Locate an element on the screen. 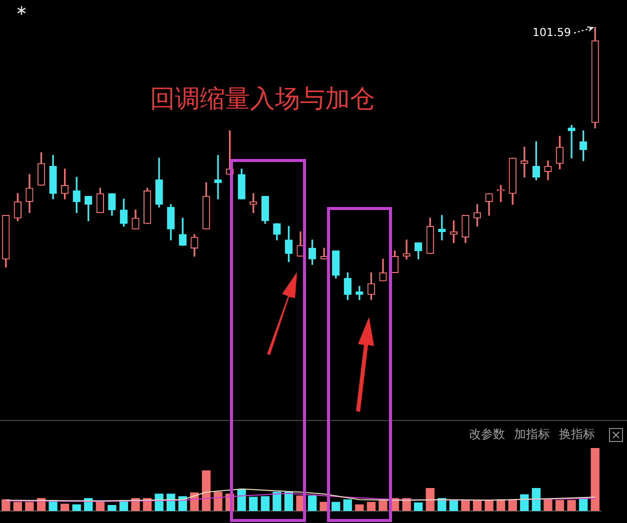 This screenshot has height=523, width=627. annotation: 101.59 is located at coordinates (551, 32).